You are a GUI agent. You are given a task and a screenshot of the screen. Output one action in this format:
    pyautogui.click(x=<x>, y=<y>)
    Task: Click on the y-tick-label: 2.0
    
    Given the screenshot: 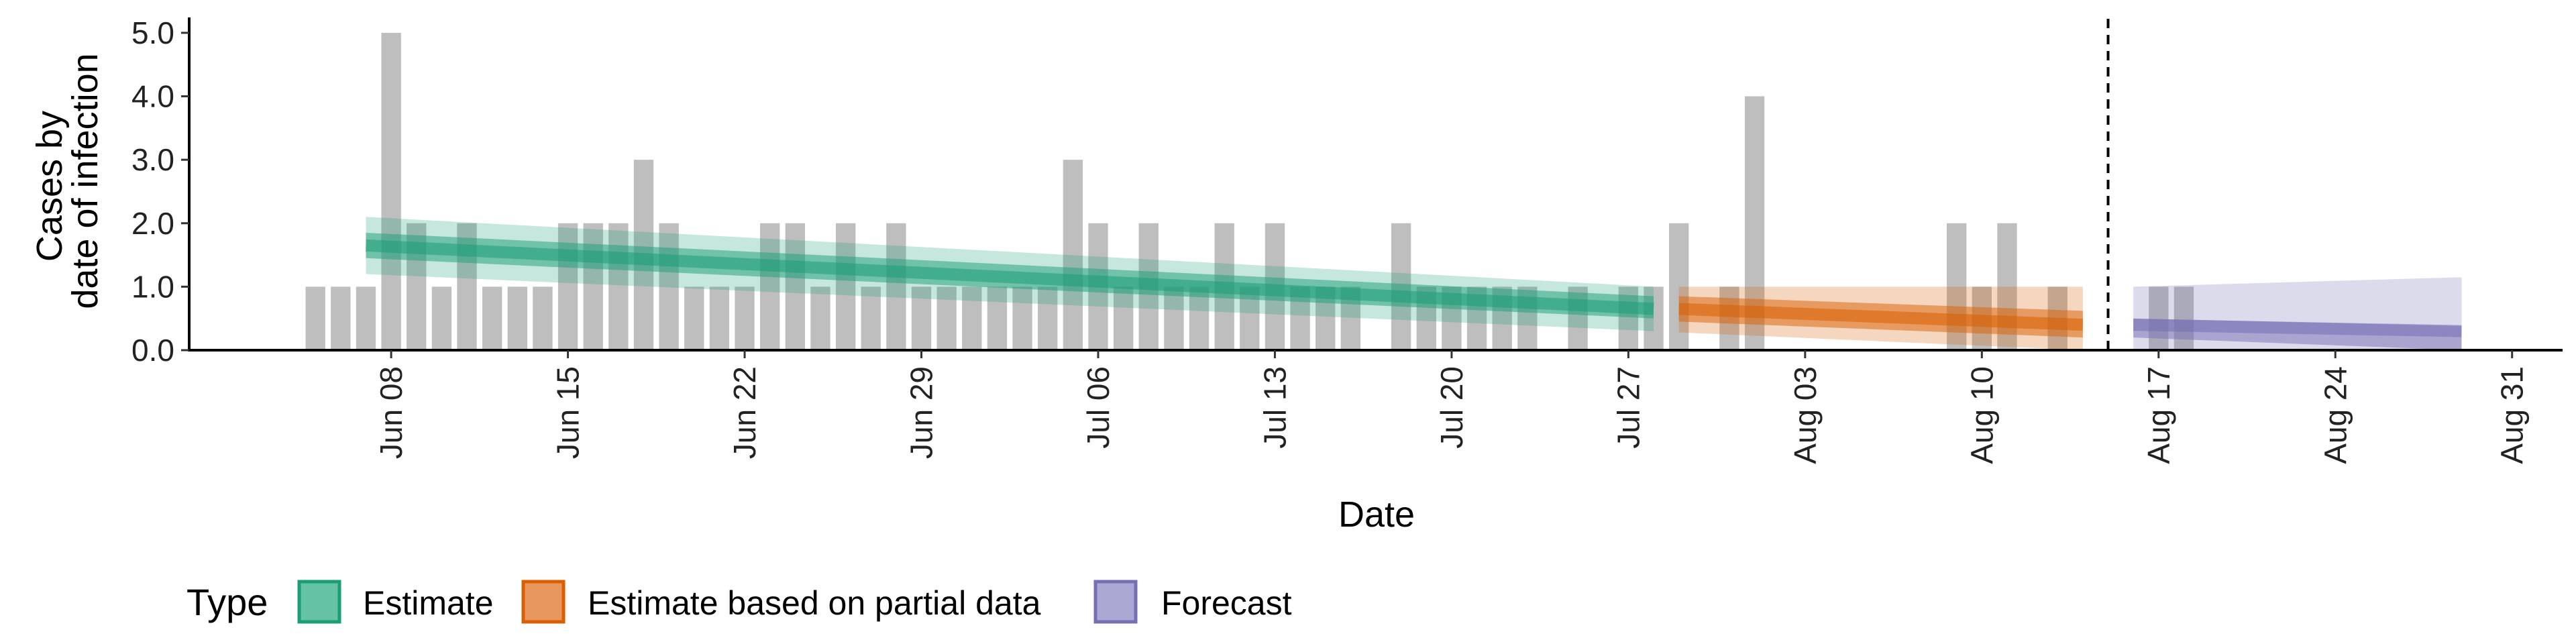 What is the action you would take?
    pyautogui.click(x=152, y=223)
    